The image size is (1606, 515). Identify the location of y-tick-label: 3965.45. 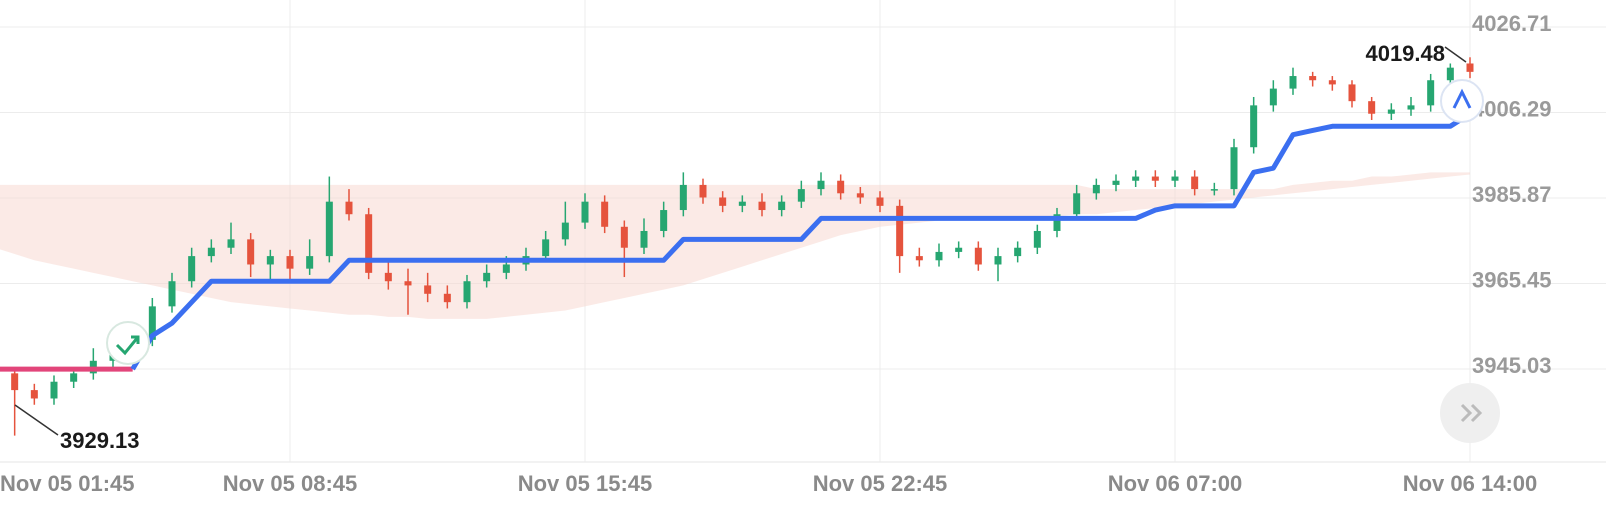
(1512, 279).